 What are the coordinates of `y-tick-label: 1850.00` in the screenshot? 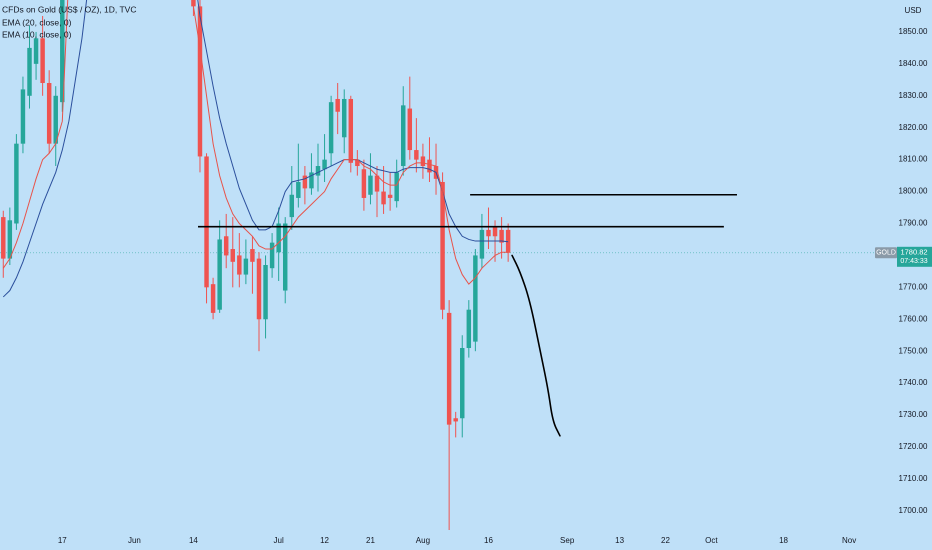 It's located at (913, 31).